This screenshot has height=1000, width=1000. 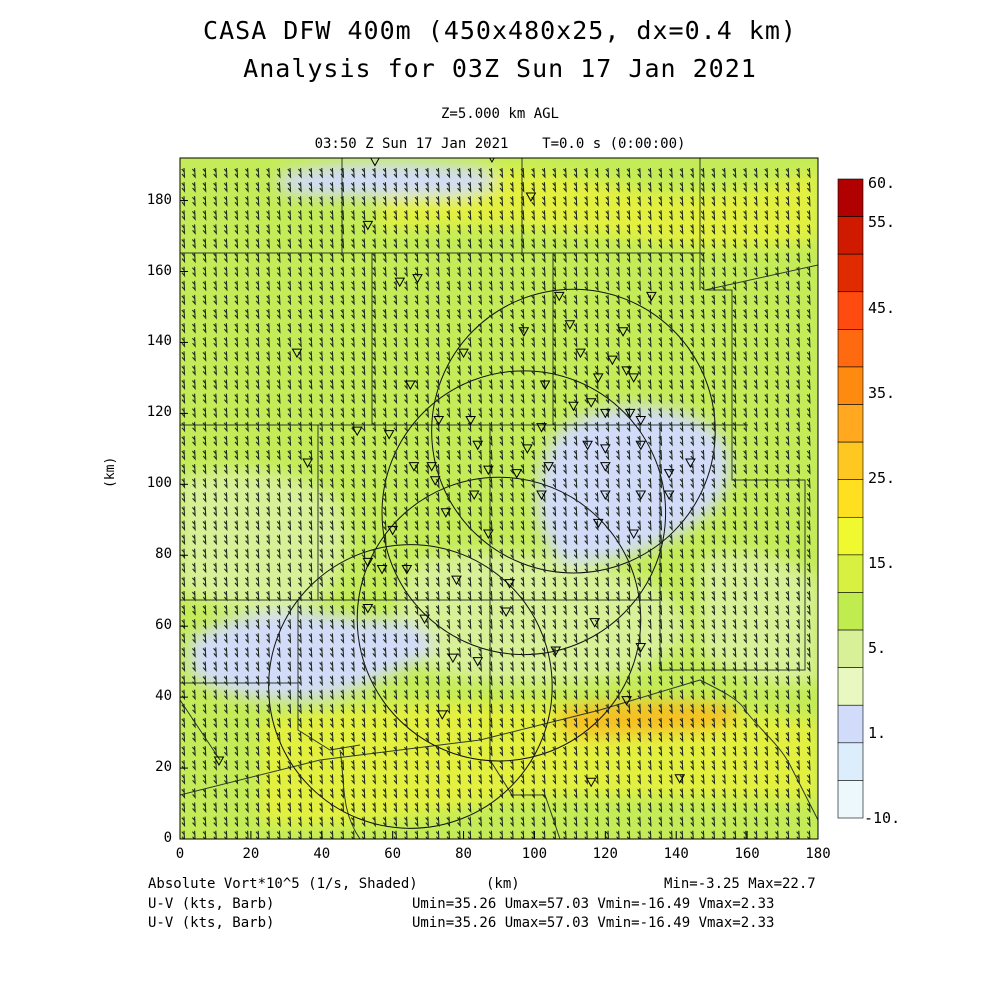 What do you see at coordinates (211, 923) in the screenshot?
I see `field3-description: U-V (kts, Barb)` at bounding box center [211, 923].